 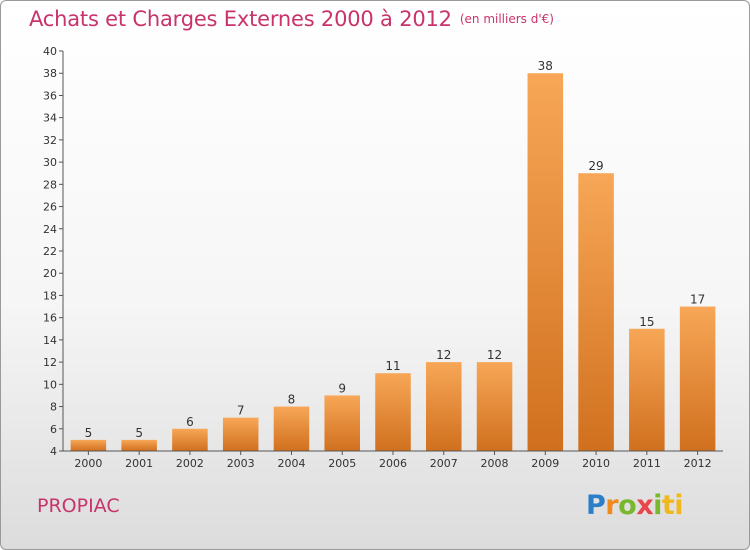 What do you see at coordinates (444, 463) in the screenshot?
I see `x-tick-label: 2007` at bounding box center [444, 463].